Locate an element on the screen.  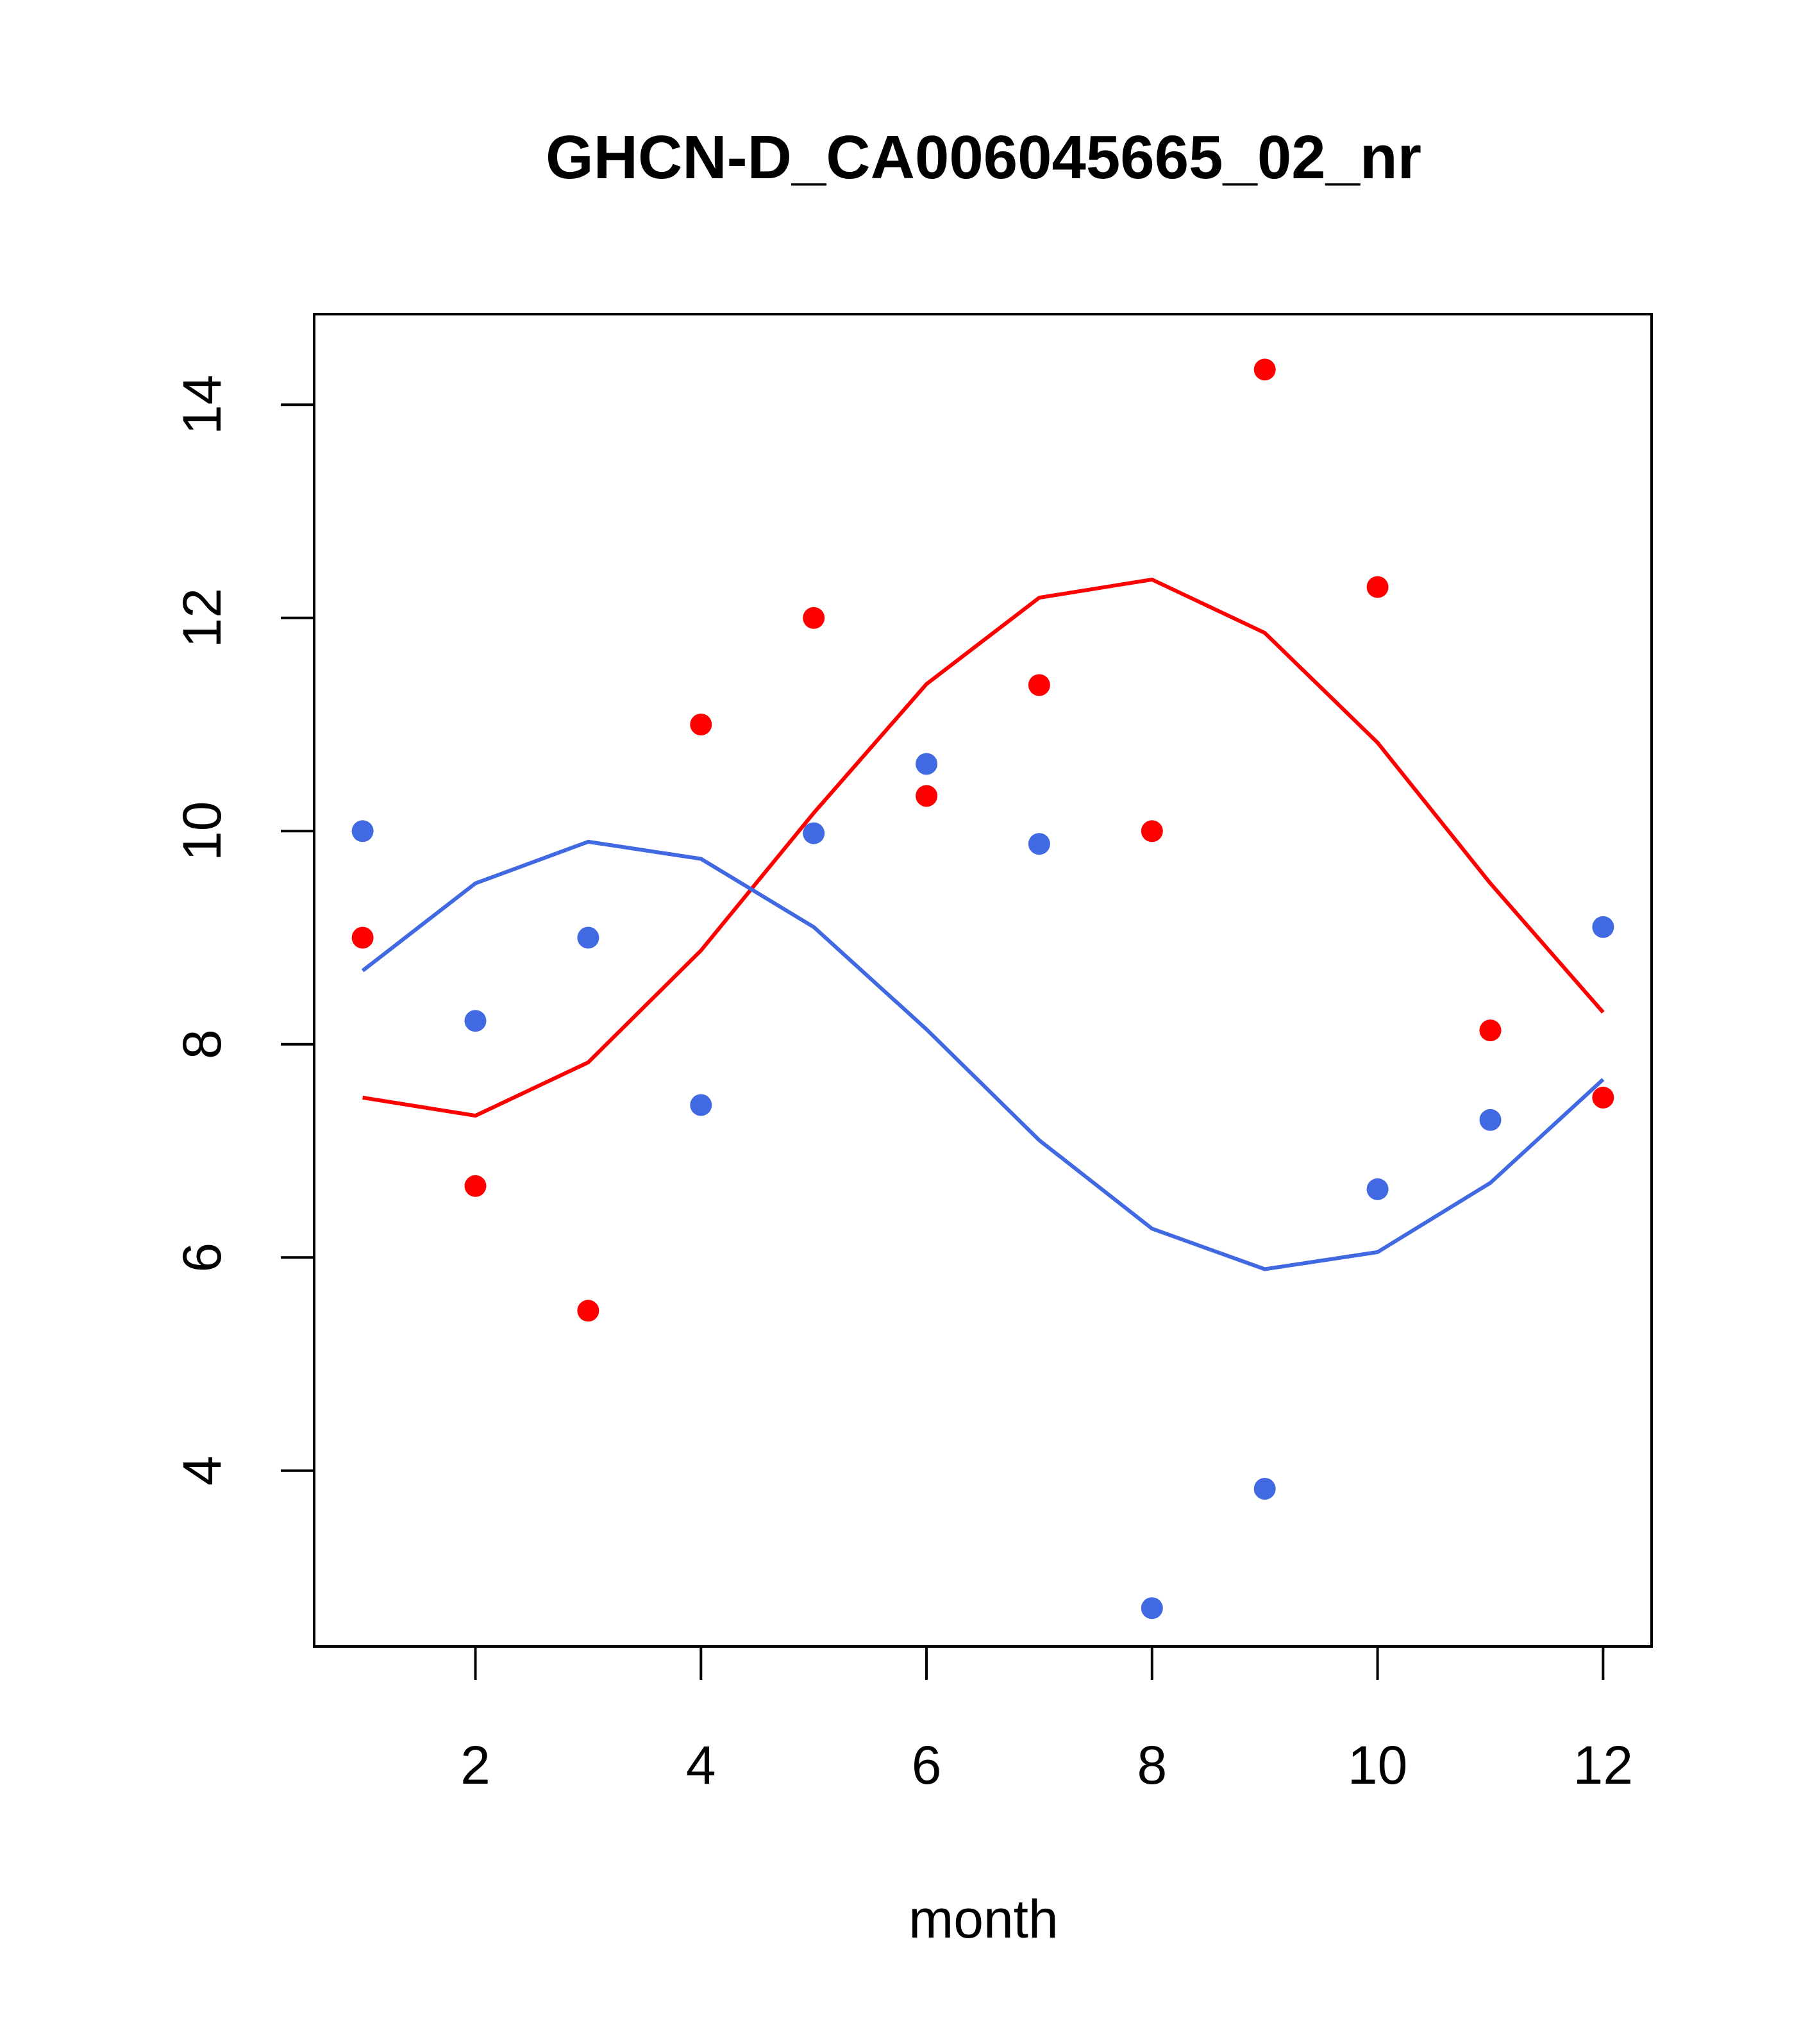
chart-title: GHCN-D_CA006045665_02_nr is located at coordinates (984, 158).